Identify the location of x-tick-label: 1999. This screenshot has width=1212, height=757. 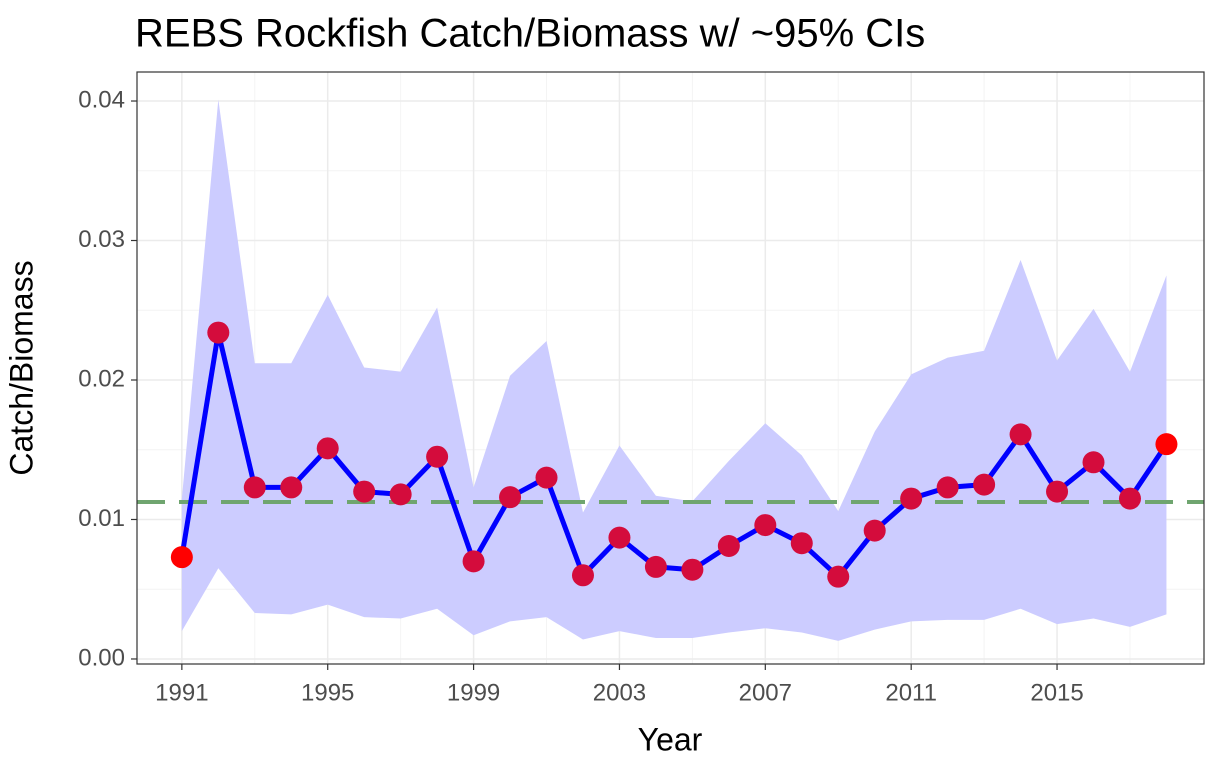
(473, 692).